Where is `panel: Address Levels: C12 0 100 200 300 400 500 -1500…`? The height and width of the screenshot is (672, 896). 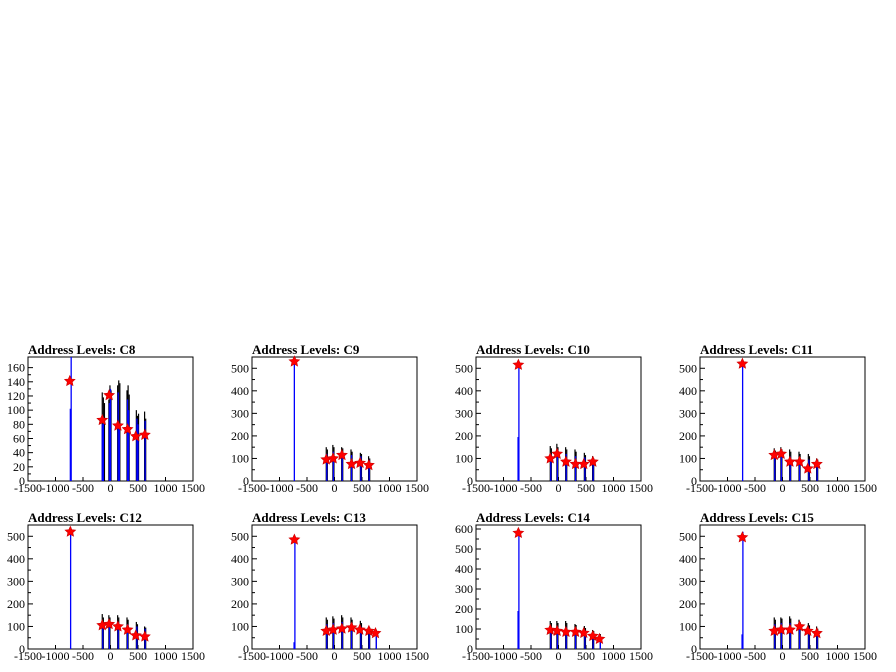
panel: Address Levels: C12 0 100 200 300 400 500 -1500… is located at coordinates (106, 586).